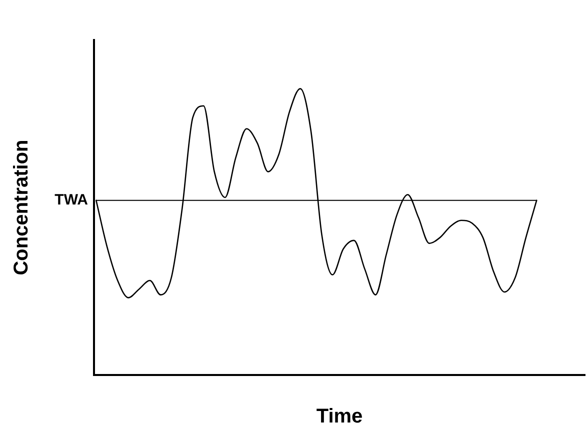 The image size is (587, 439). Describe the element at coordinates (339, 417) in the screenshot. I see `x-axis-title: Time` at that location.